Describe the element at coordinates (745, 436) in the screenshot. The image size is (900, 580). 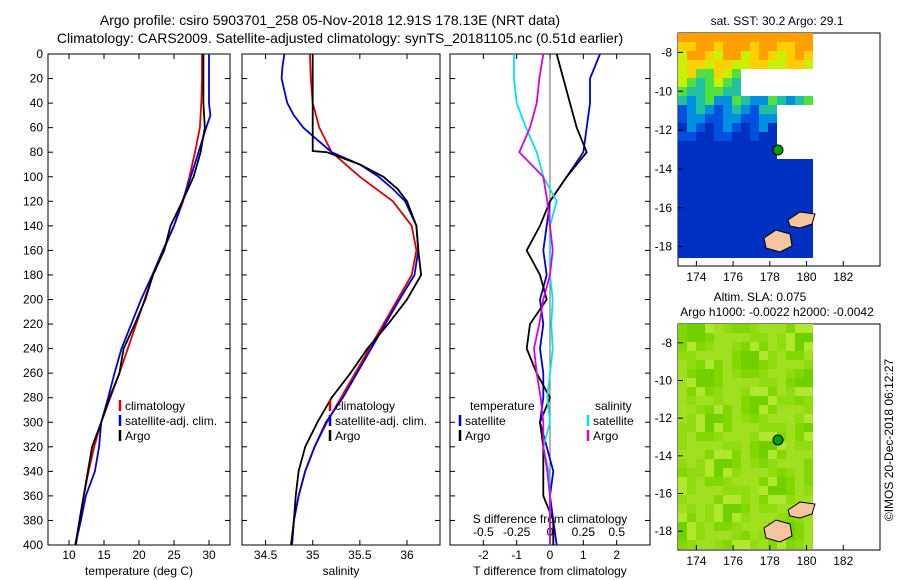
I see `sla-cells` at that location.